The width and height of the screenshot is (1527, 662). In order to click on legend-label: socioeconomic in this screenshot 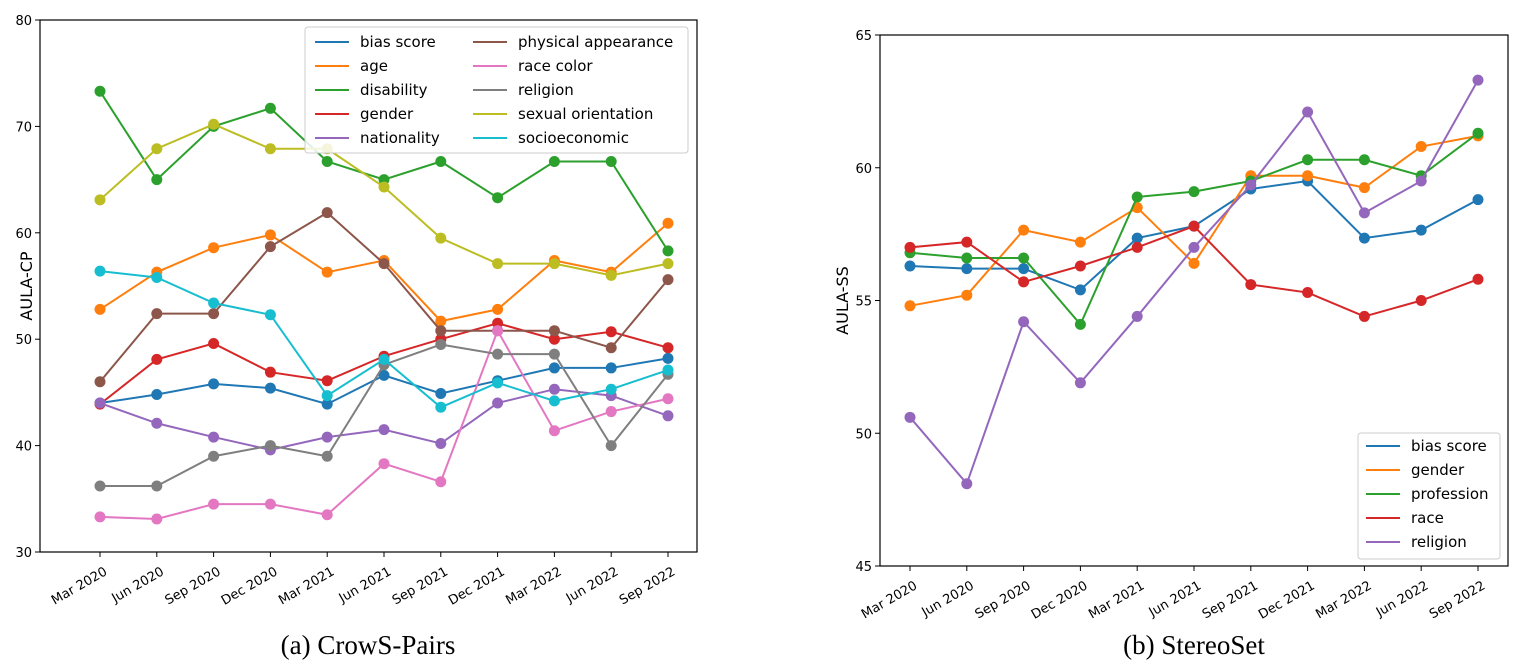, I will do `click(573, 138)`.